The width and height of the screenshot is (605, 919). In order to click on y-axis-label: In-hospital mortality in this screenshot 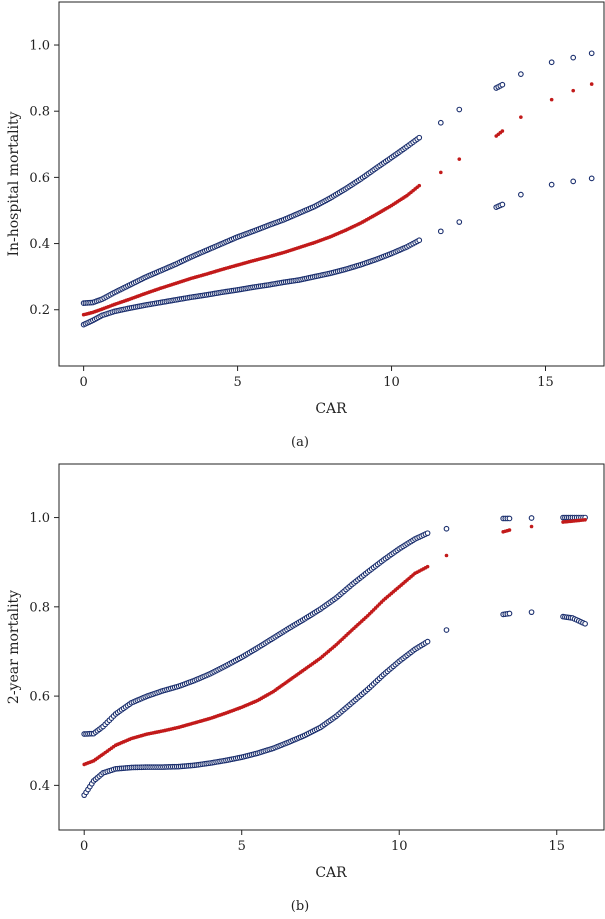, I will do `click(14, 183)`.